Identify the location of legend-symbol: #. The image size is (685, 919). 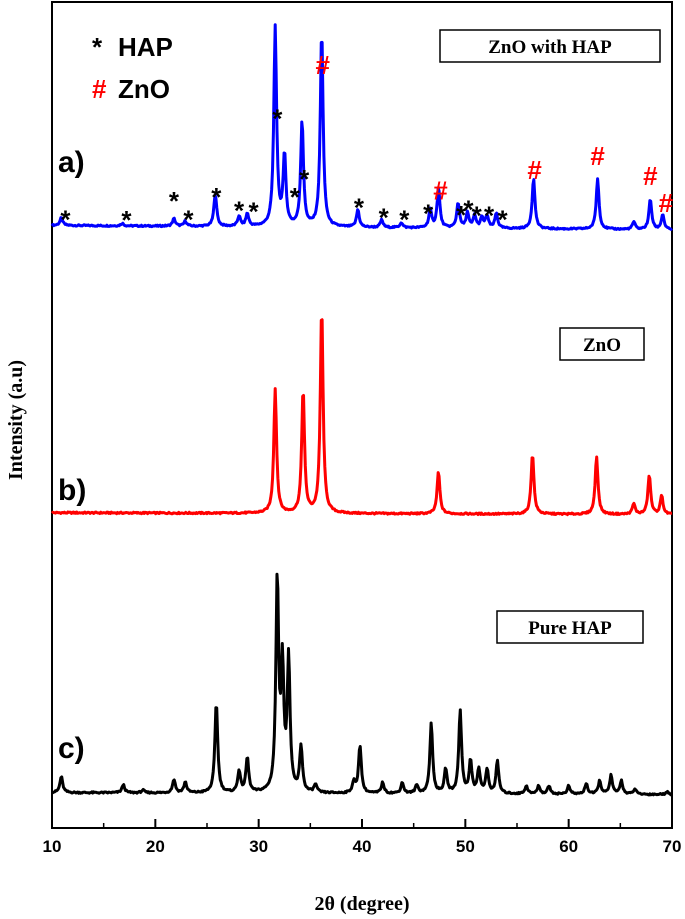
(99, 89).